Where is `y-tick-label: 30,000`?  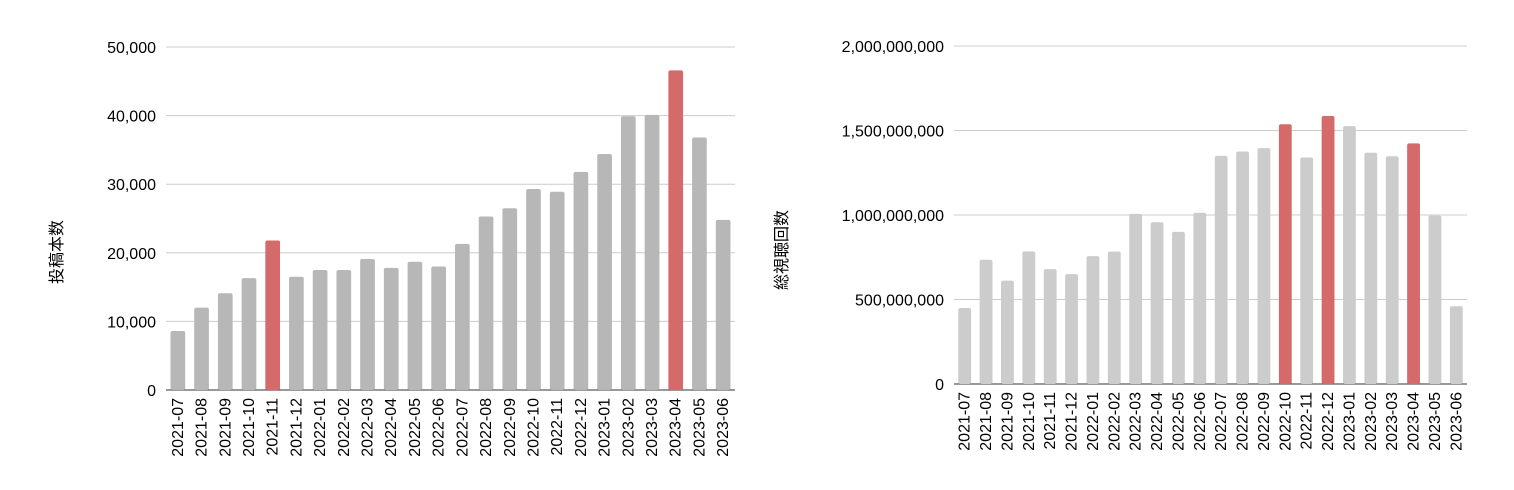
y-tick-label: 30,000 is located at coordinates (131, 185).